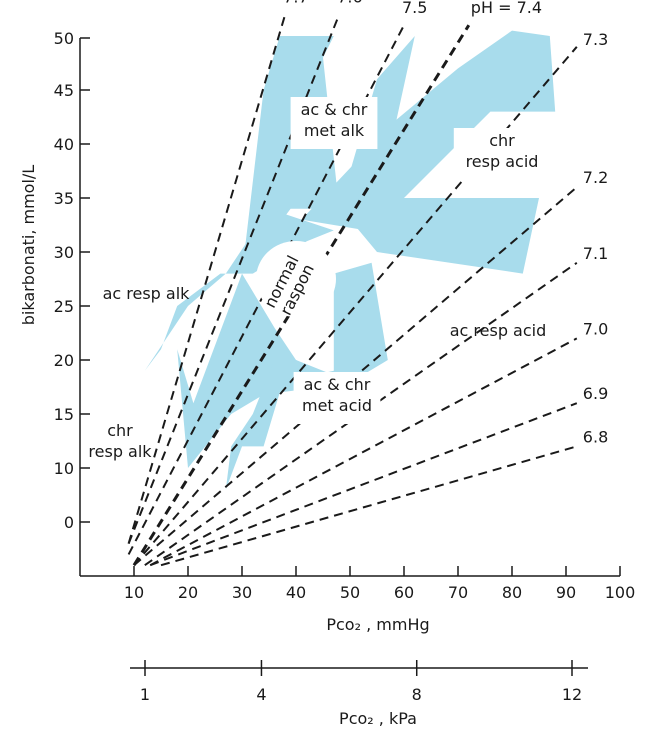  I want to click on normal-range-layer: normalraspon, so click(296, 279).